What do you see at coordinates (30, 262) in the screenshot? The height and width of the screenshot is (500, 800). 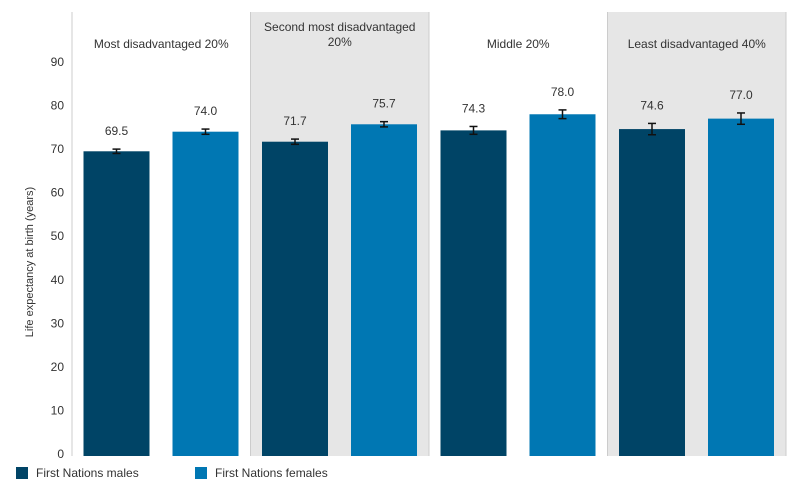 I see `y-axis-label: Life expectancy at birth (years)` at bounding box center [30, 262].